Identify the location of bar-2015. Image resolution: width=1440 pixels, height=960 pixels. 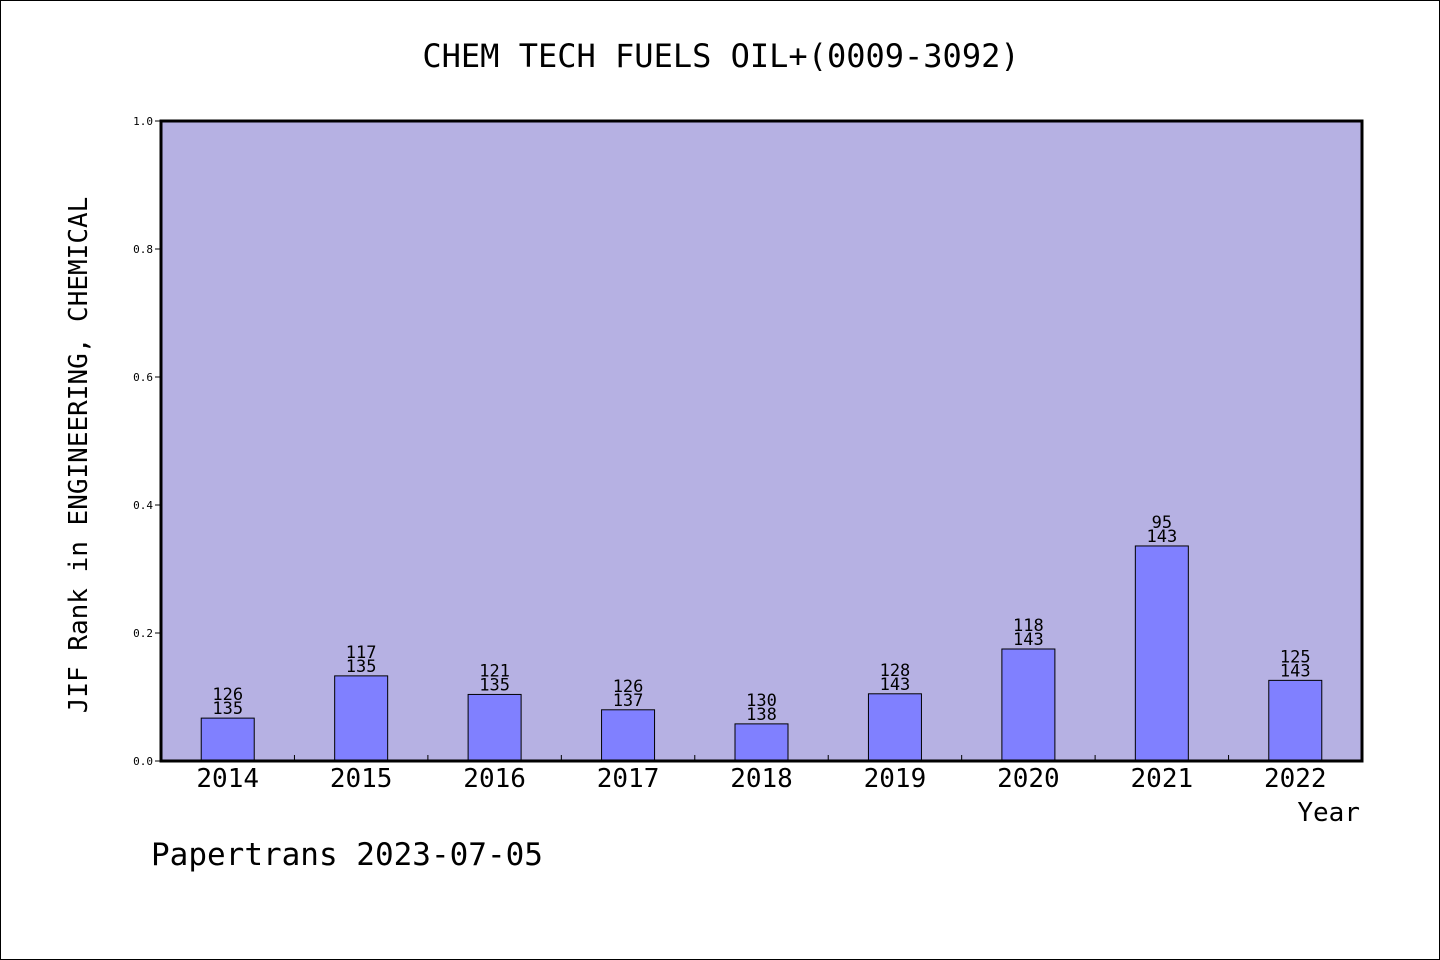
(361, 718).